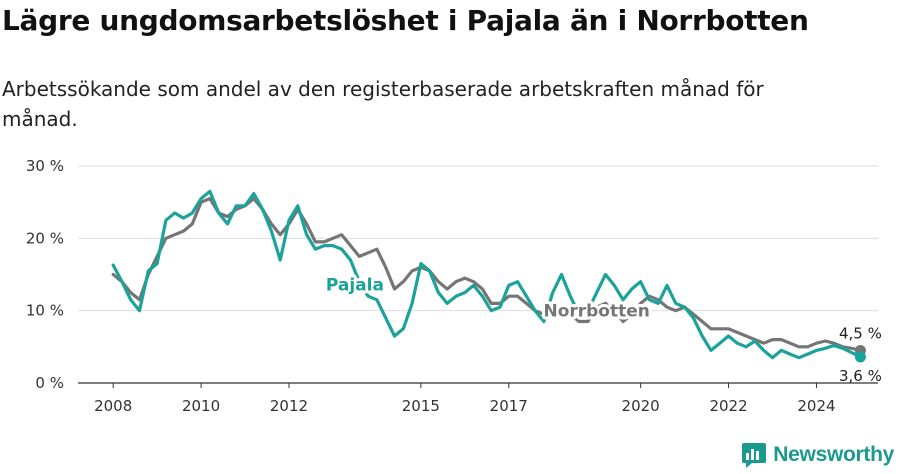  What do you see at coordinates (833, 454) in the screenshot?
I see `brand-name: Newsworthy` at bounding box center [833, 454].